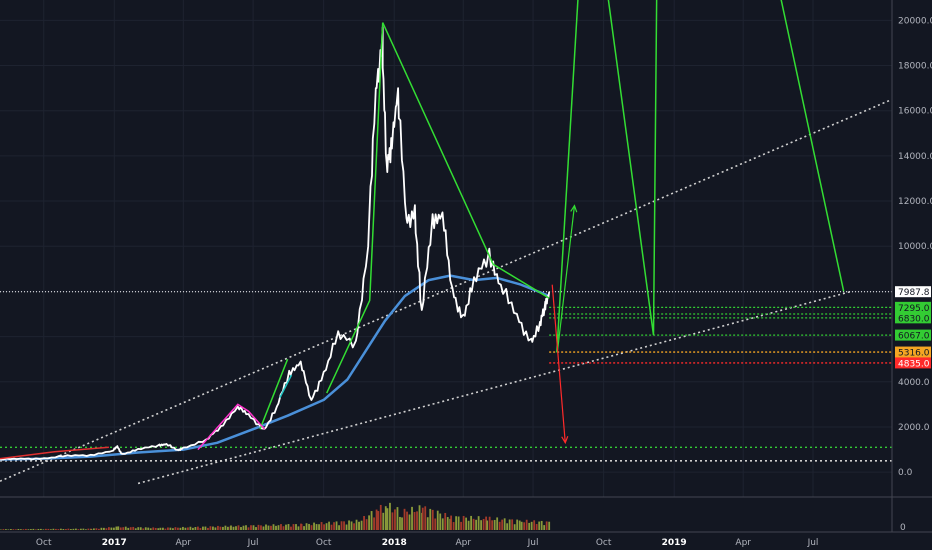 This screenshot has height=550, width=932. I want to click on time-tick-label: 2018, so click(394, 543).